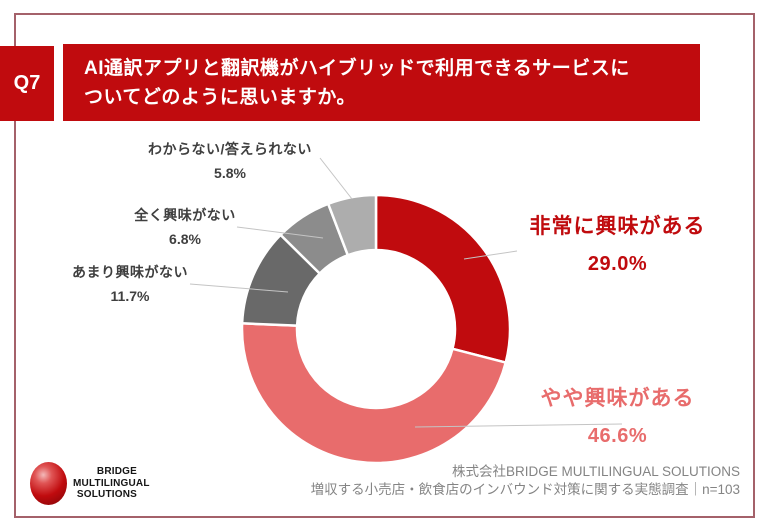 This screenshot has height=532, width=768. I want to click on source-company: 株式会社BRIDGE MULTILINGUAL SOLUTIONS, so click(595, 471).